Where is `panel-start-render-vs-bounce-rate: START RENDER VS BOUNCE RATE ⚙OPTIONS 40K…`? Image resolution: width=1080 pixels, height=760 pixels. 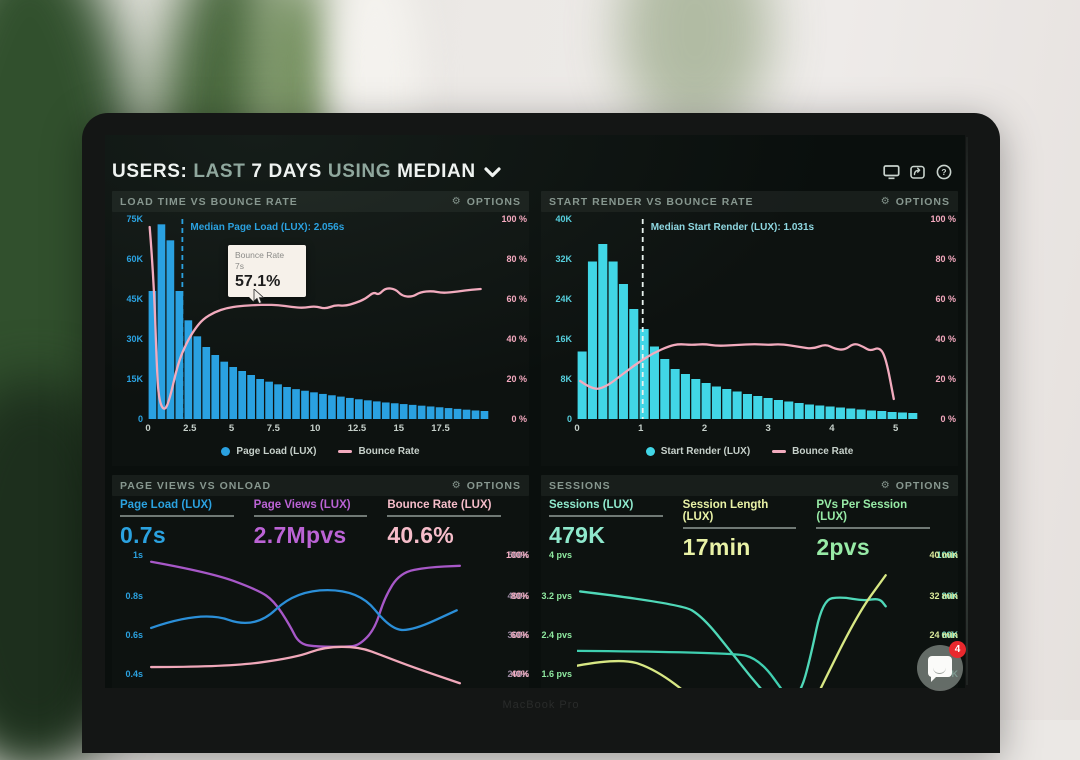
panel-start-render-vs-bounce-rate: START RENDER VS BOUNCE RATE ⚙OPTIONS 40K… is located at coordinates (749, 328).